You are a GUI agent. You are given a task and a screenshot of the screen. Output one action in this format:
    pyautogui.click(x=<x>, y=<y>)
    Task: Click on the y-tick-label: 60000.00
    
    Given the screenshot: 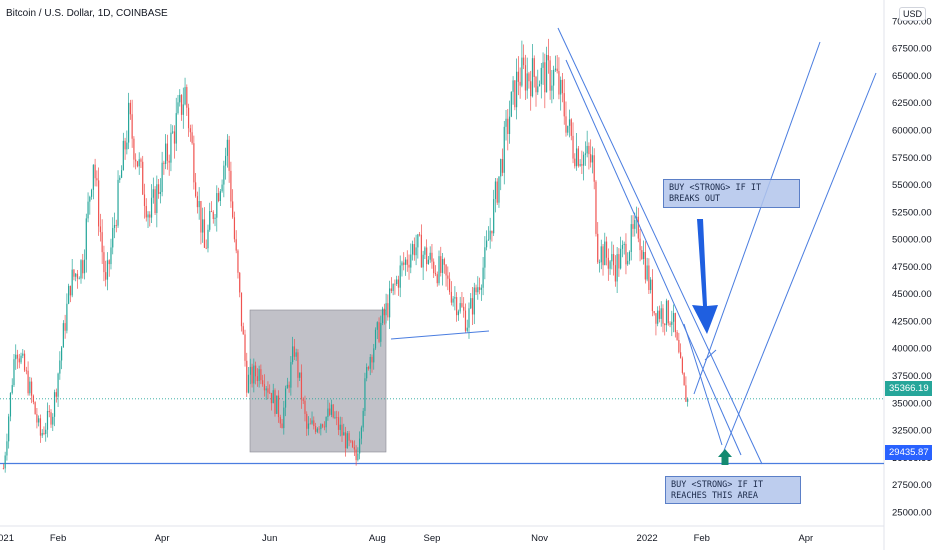 What is the action you would take?
    pyautogui.click(x=912, y=131)
    